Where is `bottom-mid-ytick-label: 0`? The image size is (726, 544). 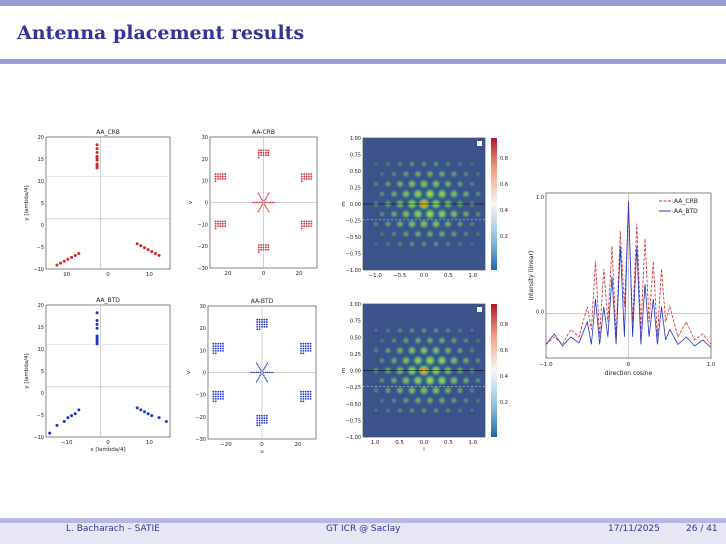
bottom-mid-ytick-label: 0 is located at coordinates (204, 374).